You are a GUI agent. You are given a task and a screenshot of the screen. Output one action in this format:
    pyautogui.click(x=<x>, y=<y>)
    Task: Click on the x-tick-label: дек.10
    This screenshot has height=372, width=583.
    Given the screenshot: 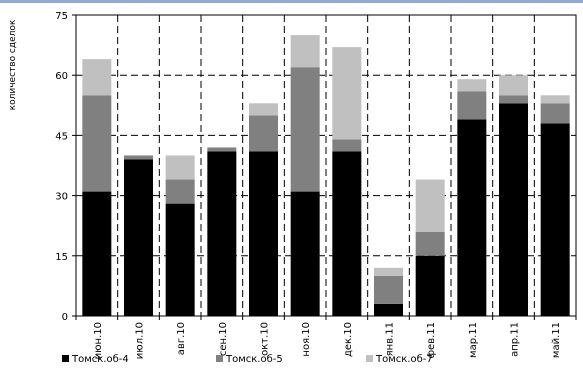 What is the action you would take?
    pyautogui.click(x=348, y=339)
    